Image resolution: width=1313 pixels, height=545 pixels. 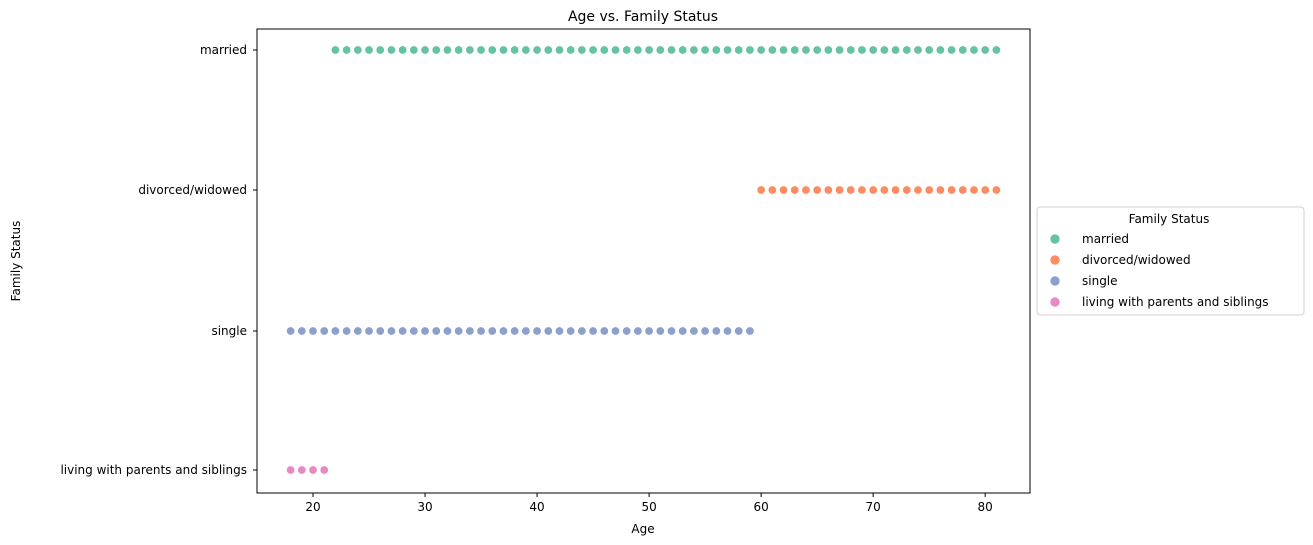 What do you see at coordinates (648, 507) in the screenshot?
I see `x-tick-label: 50` at bounding box center [648, 507].